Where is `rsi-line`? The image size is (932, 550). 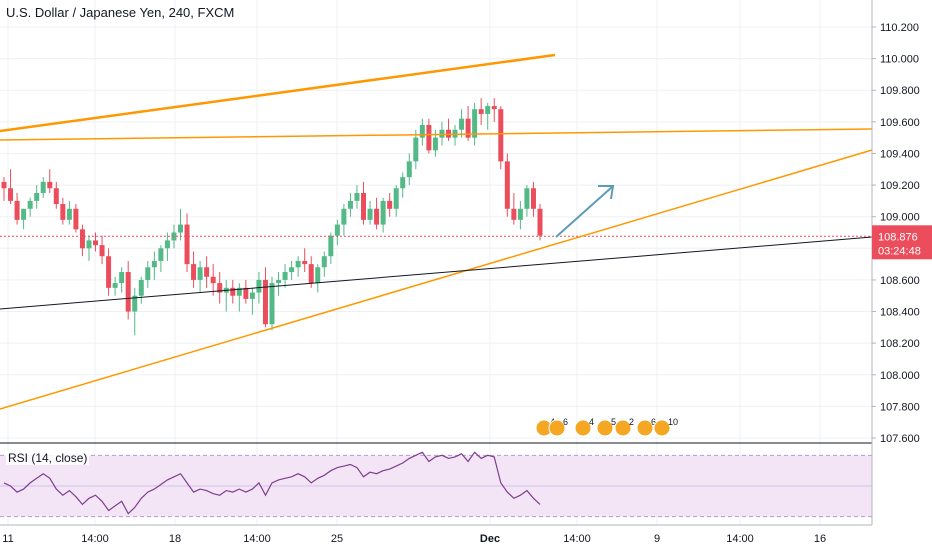
rsi-line is located at coordinates (272, 483).